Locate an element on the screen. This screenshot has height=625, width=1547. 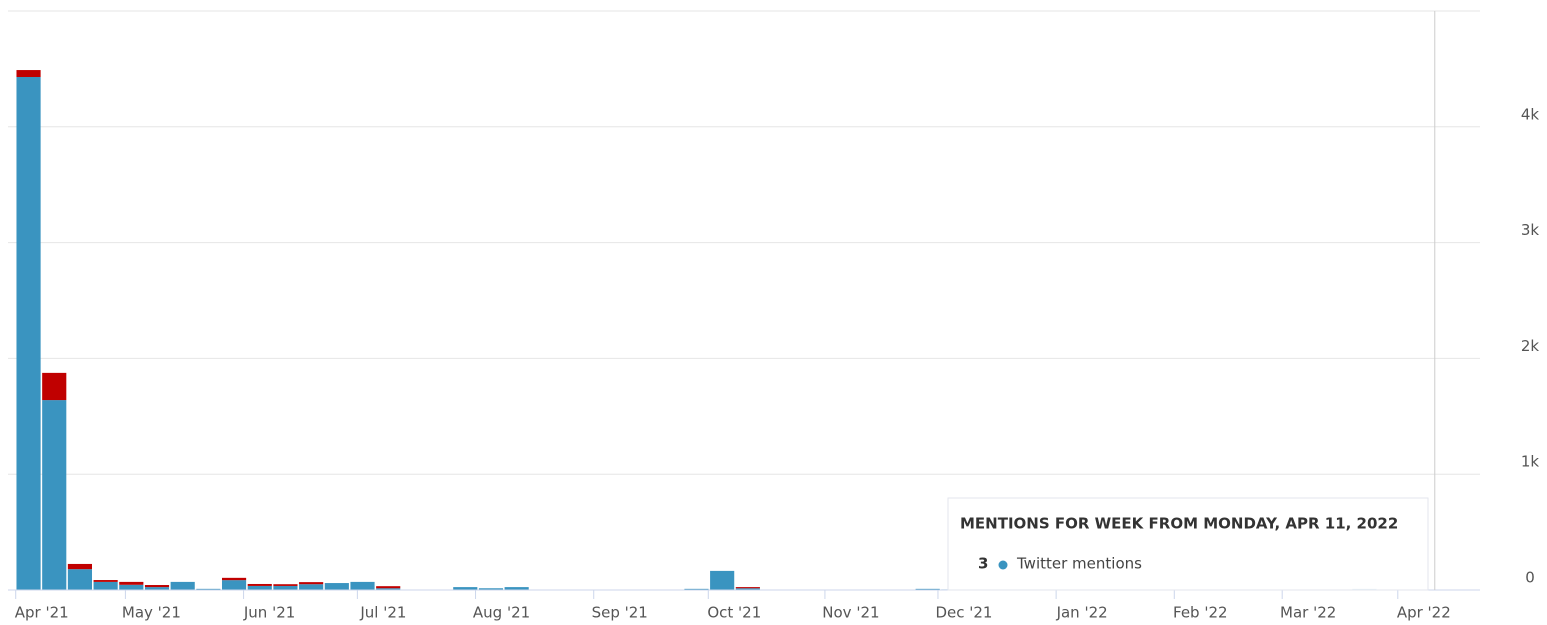
x-tick-label: Jan '22 is located at coordinates (1082, 613).